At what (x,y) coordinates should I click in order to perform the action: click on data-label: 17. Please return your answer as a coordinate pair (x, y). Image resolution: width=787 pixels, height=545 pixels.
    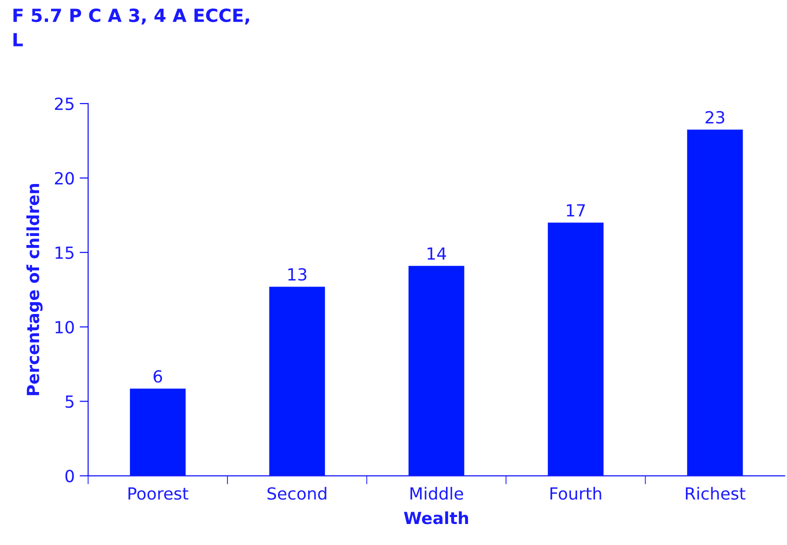
    Looking at the image, I should click on (575, 210).